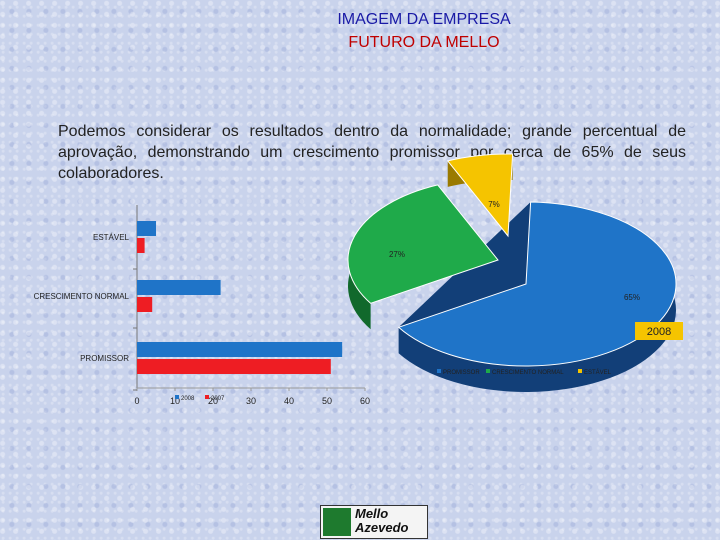 Image resolution: width=720 pixels, height=540 pixels. What do you see at coordinates (104, 358) in the screenshot?
I see `bar-category-label: PROMISSOR` at bounding box center [104, 358].